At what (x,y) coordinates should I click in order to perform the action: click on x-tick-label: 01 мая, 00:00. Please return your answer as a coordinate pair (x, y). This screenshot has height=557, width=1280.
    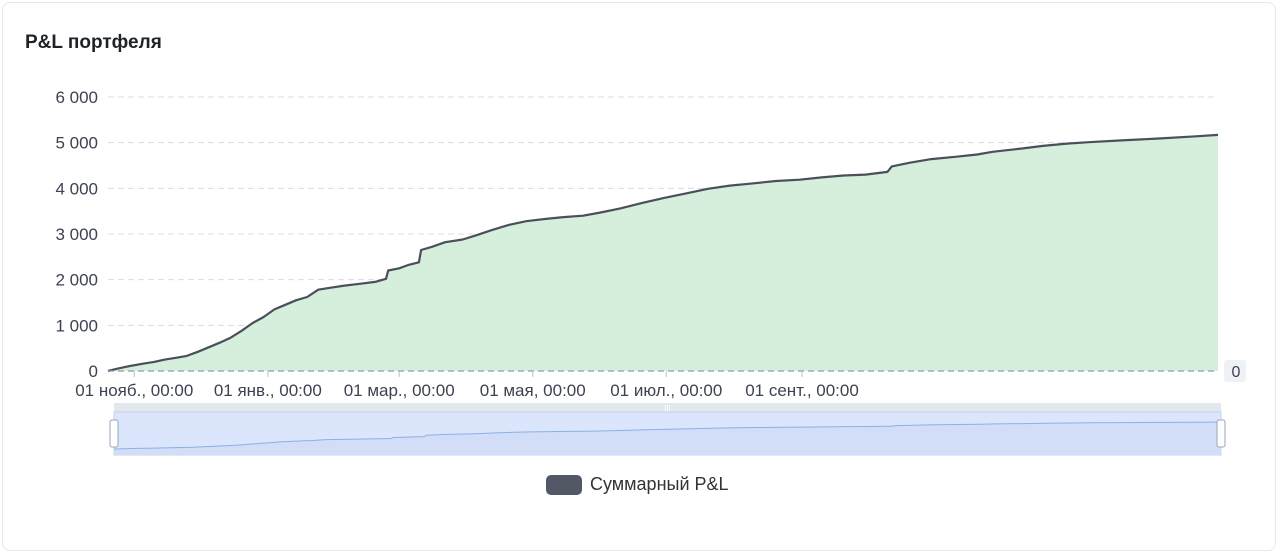
    Looking at the image, I should click on (533, 390).